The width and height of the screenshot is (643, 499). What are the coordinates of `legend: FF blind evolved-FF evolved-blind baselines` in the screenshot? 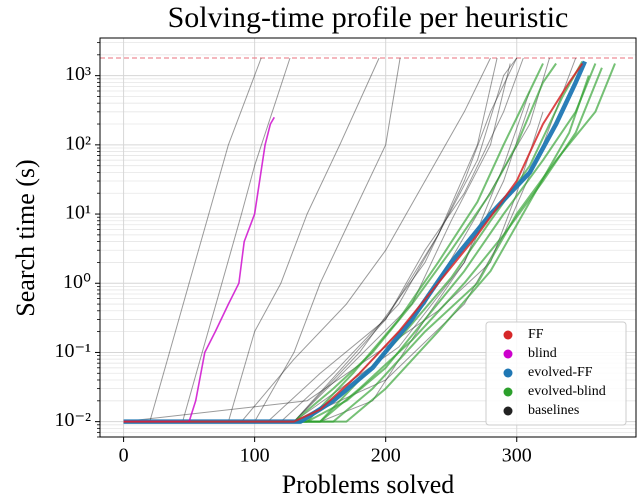 It's located at (556, 373).